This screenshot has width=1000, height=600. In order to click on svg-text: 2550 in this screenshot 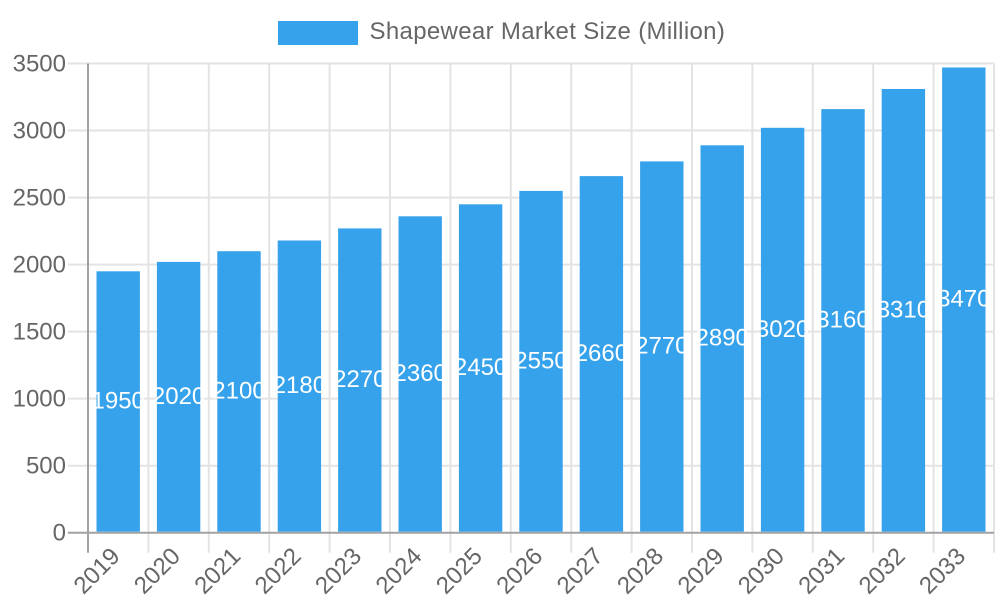, I will do `click(540, 360)`.